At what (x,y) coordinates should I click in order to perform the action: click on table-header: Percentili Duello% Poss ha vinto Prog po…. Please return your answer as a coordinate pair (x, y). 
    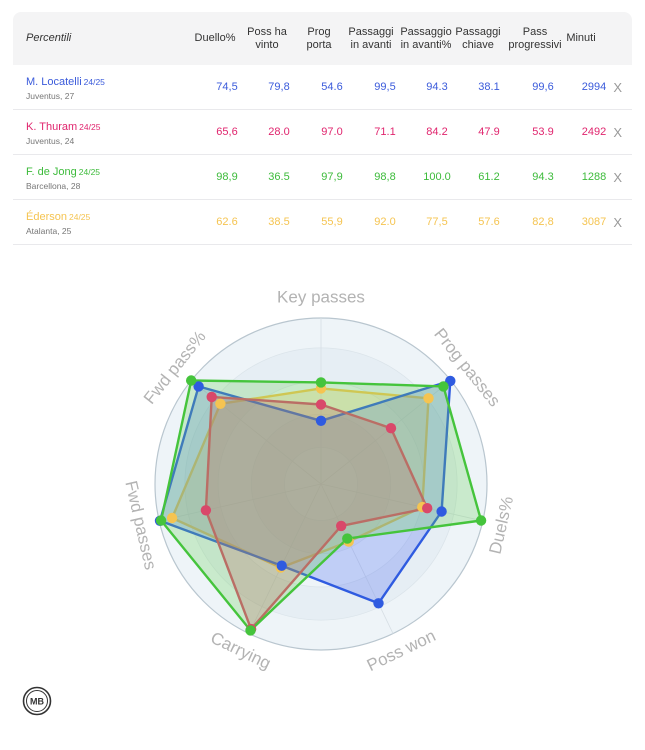
    Looking at the image, I should click on (322, 38).